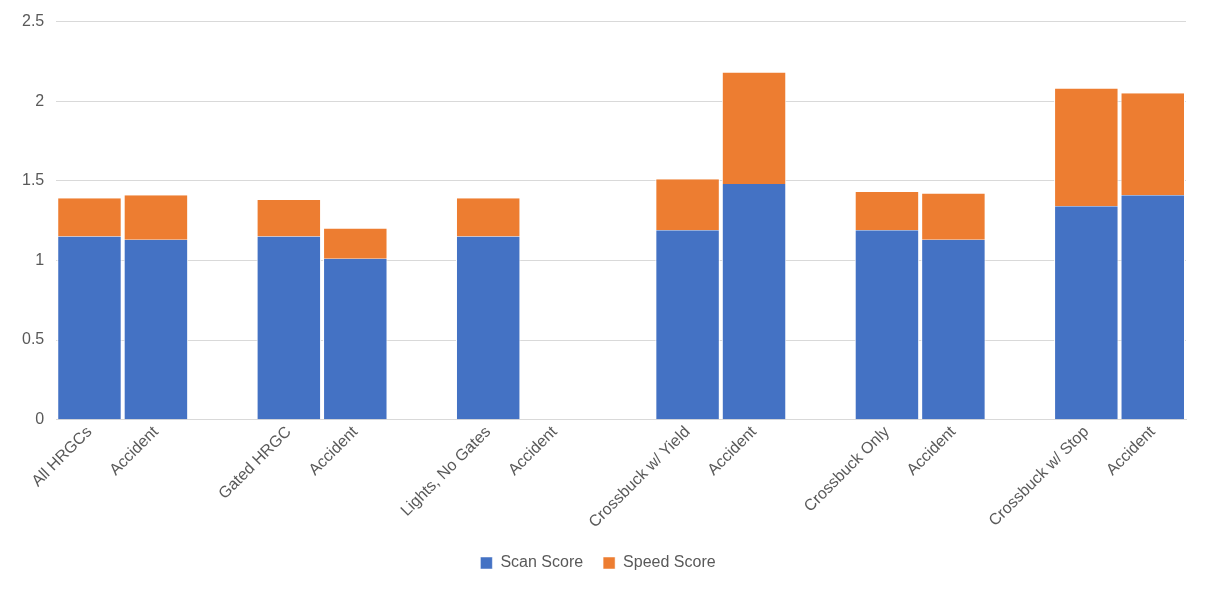 Image resolution: width=1206 pixels, height=591 pixels. I want to click on y-tick-label: 0, so click(40, 419).